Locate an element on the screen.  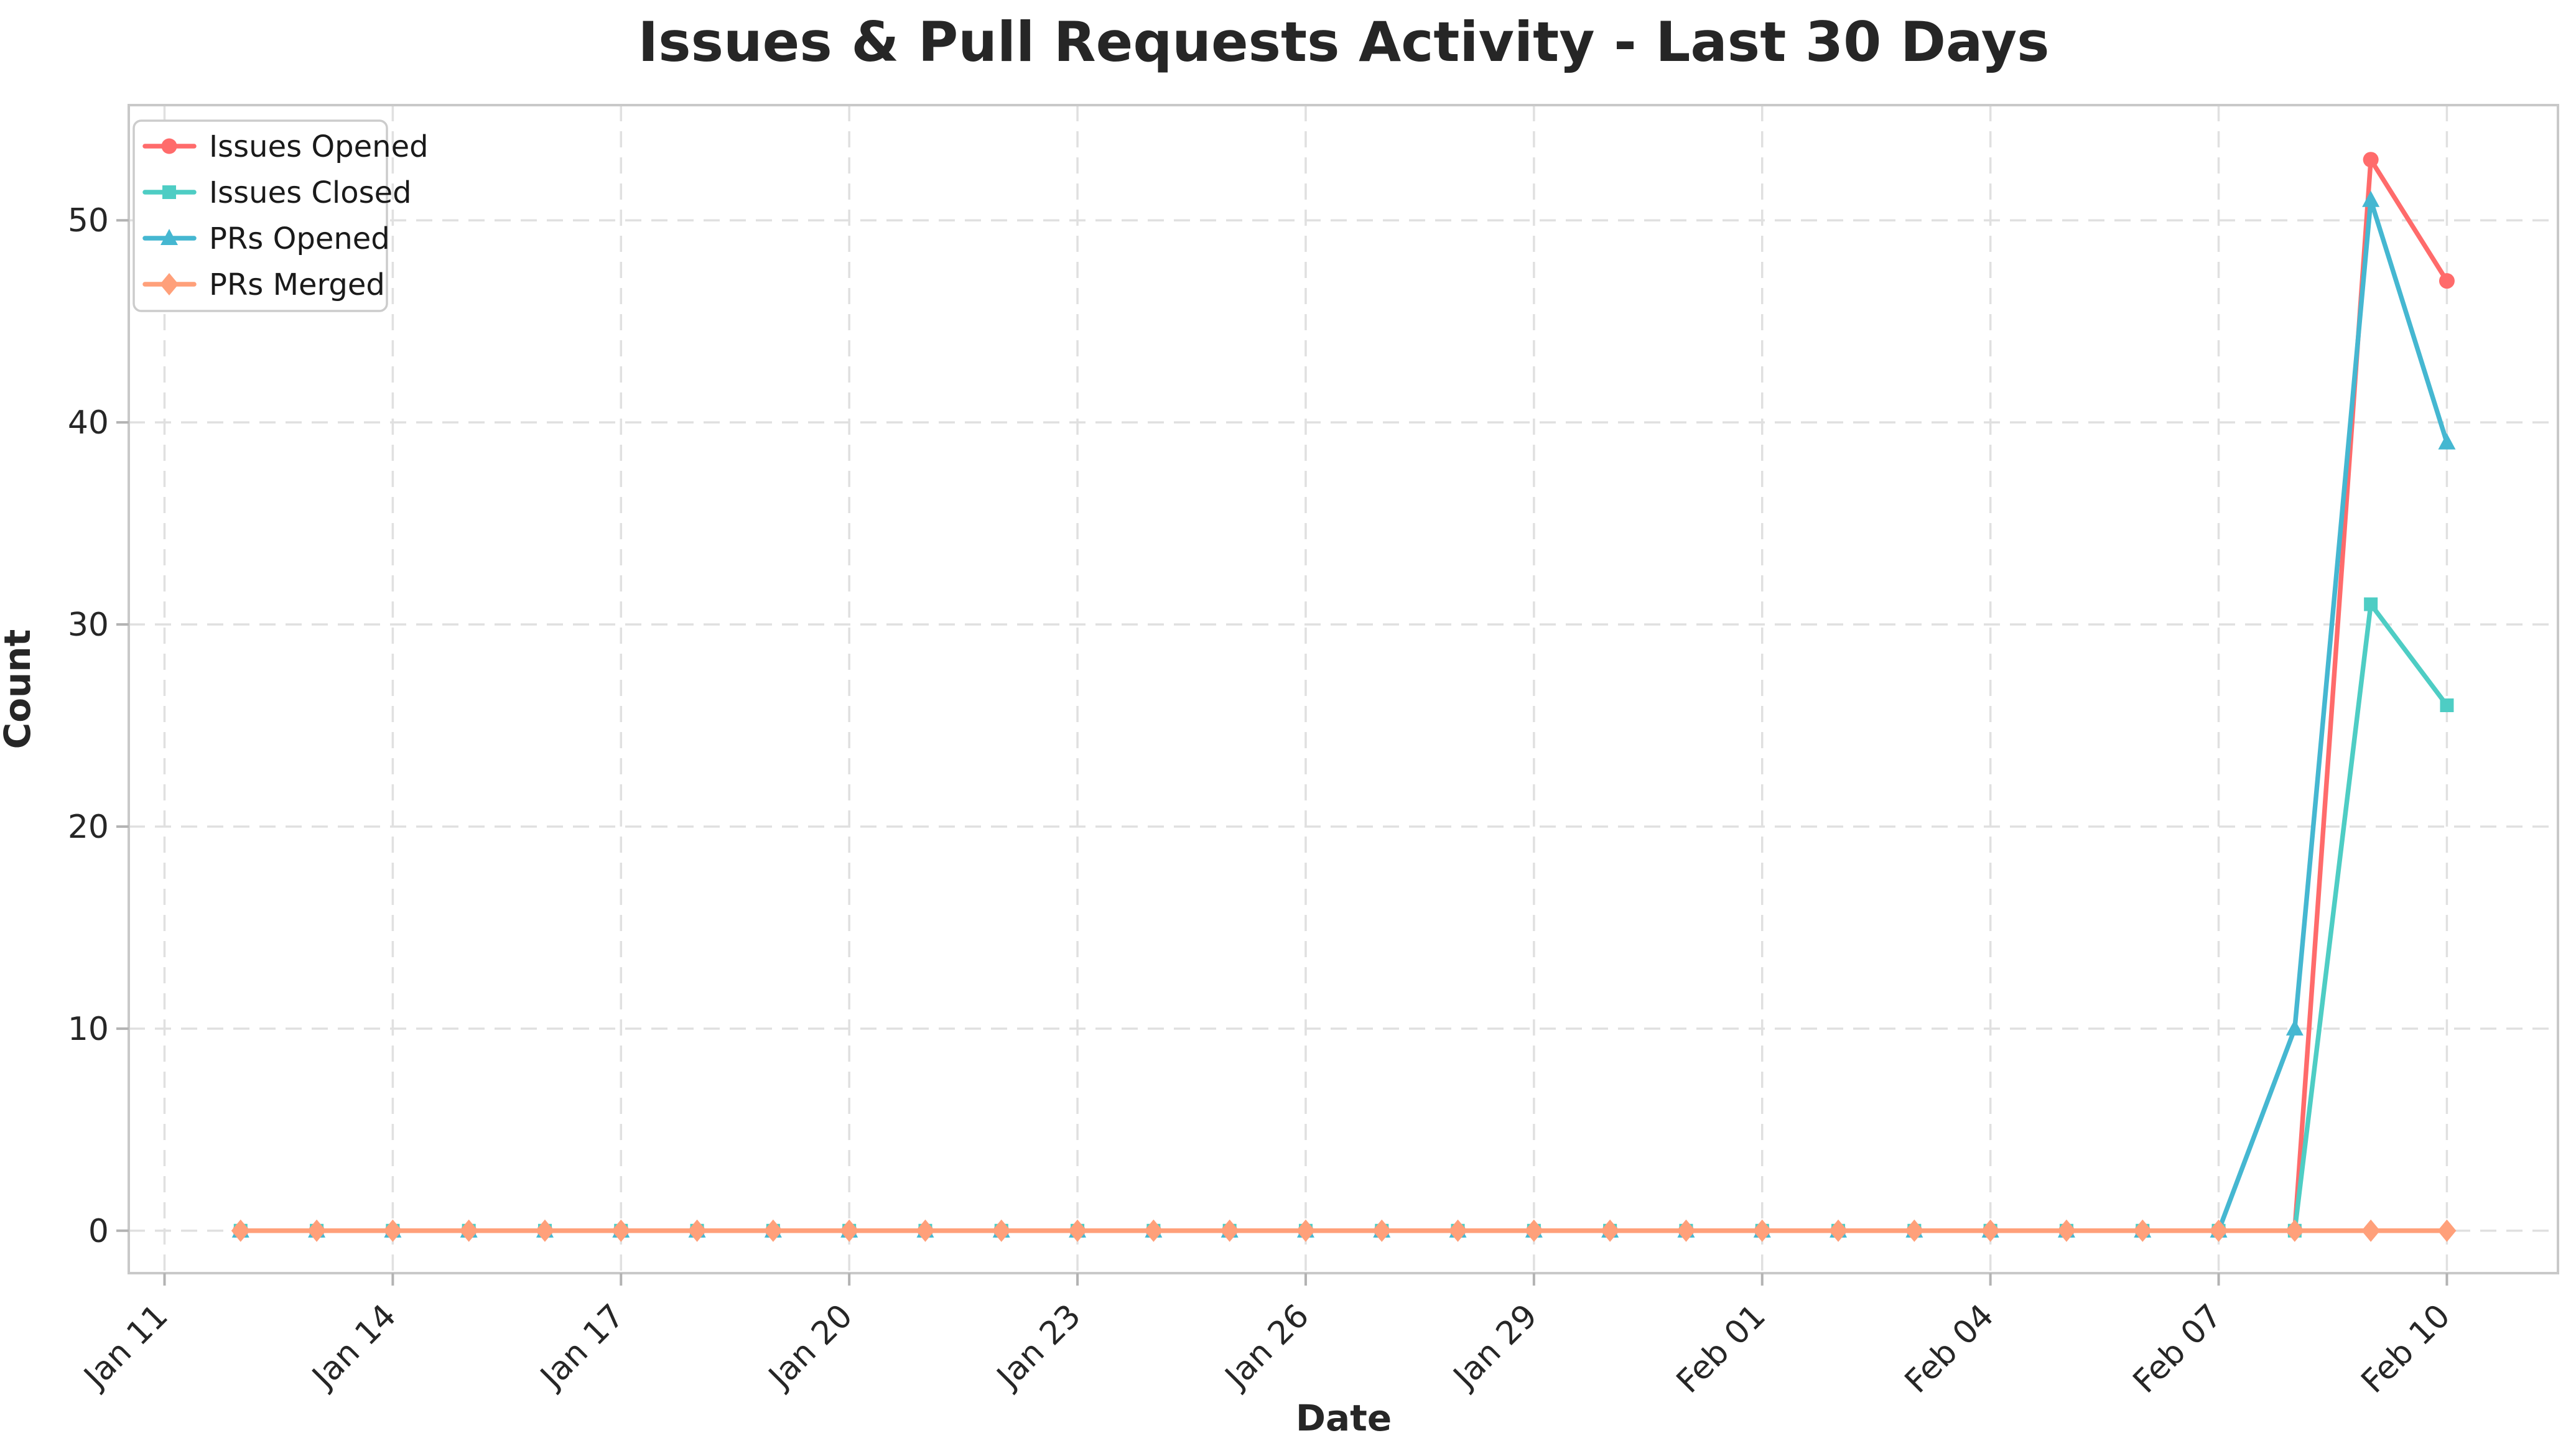
y-tick-label-40: 40 is located at coordinates (88, 423).